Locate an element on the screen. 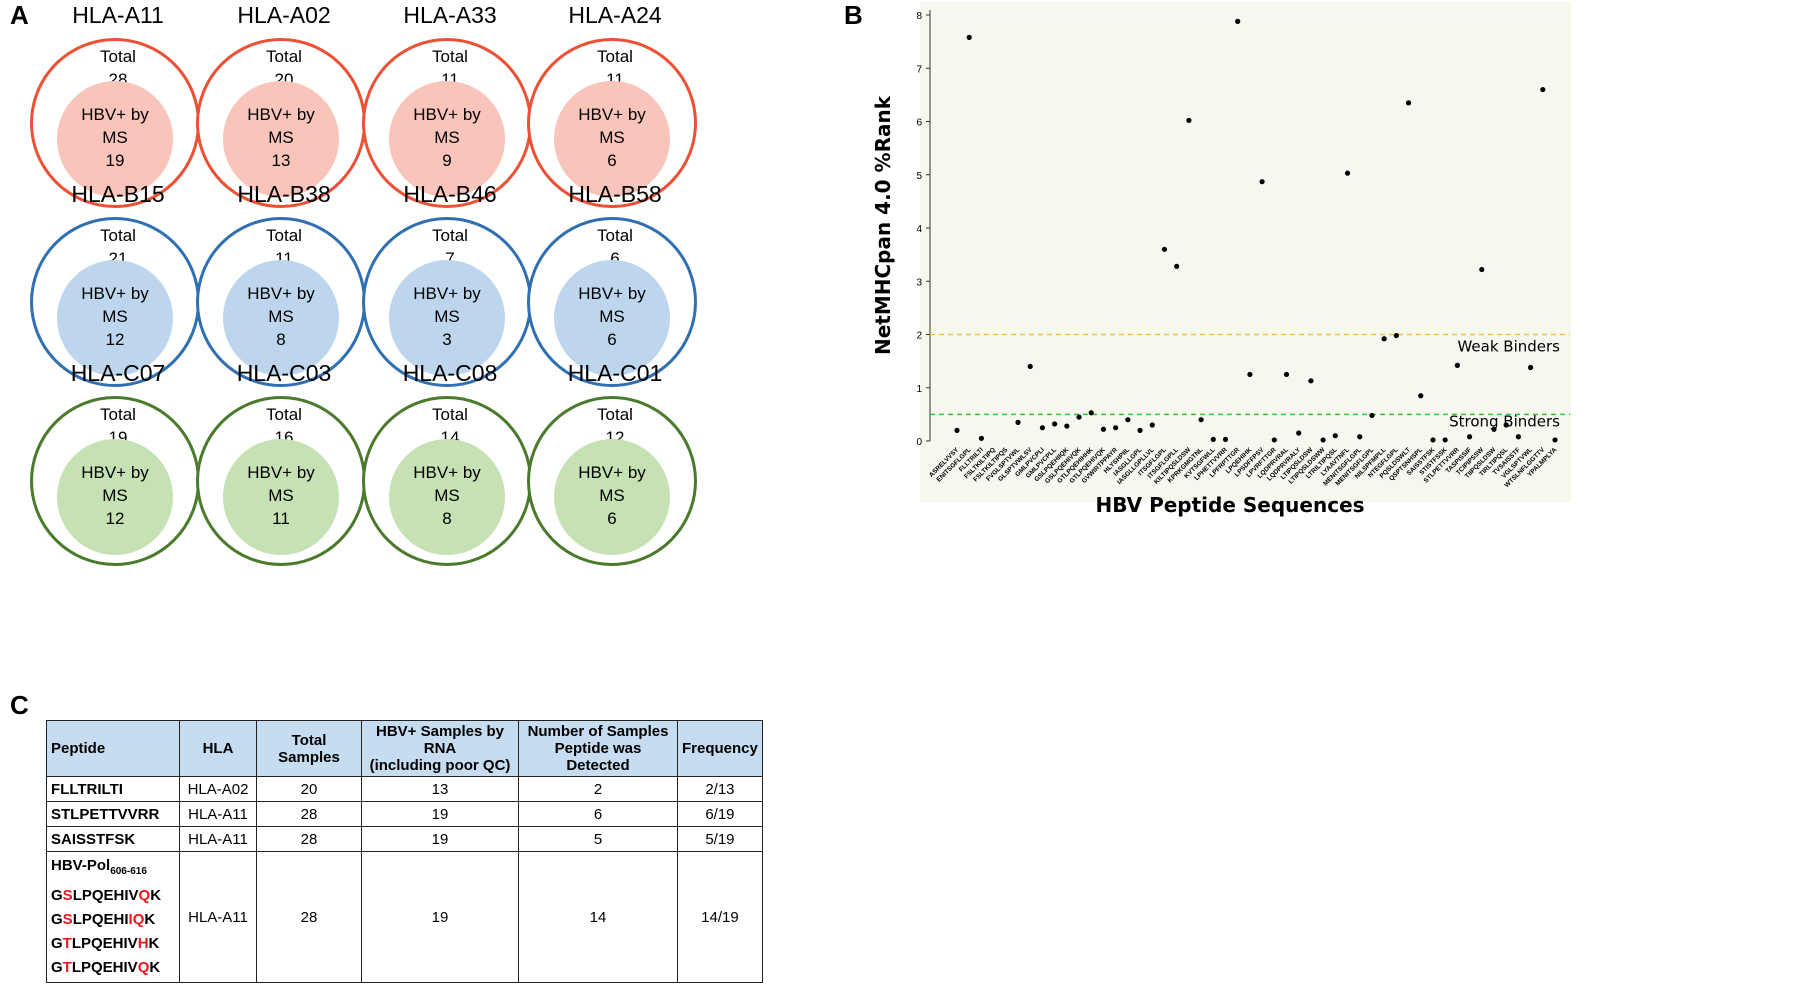  x-axis-title: HBV Peptide Sequences is located at coordinates (1229, 505).